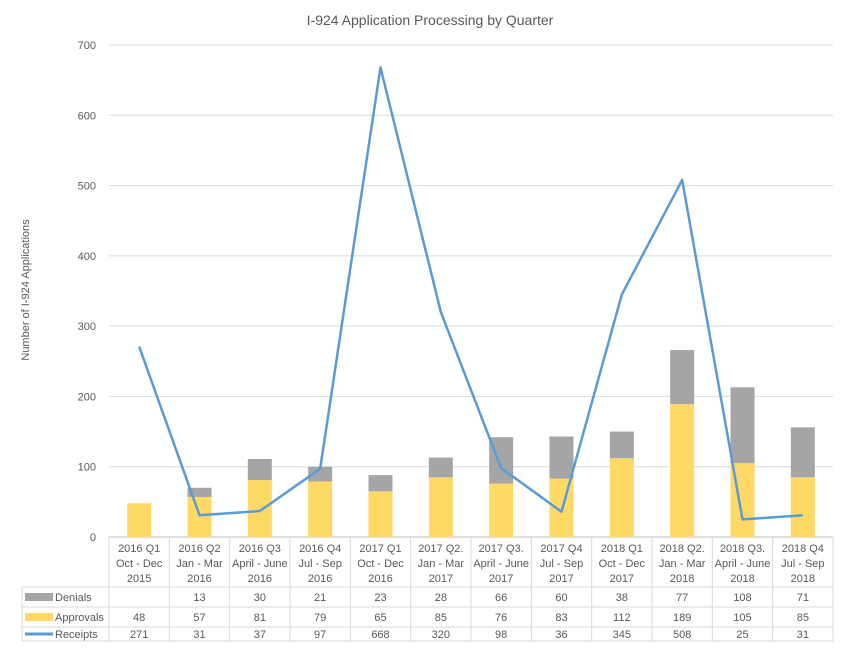 The width and height of the screenshot is (847, 649). Describe the element at coordinates (501, 549) in the screenshot. I see `x-category-label: 2017 Q3.` at that location.